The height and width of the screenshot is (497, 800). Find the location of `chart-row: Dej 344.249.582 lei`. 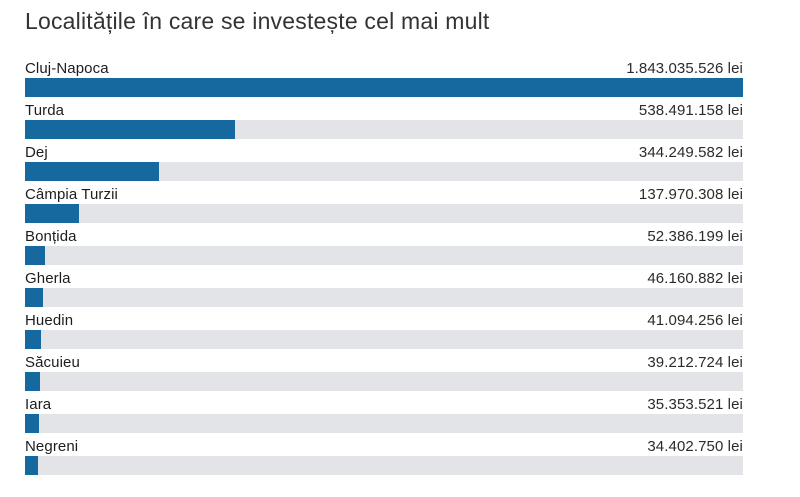

chart-row: Dej 344.249.582 lei is located at coordinates (384, 162).